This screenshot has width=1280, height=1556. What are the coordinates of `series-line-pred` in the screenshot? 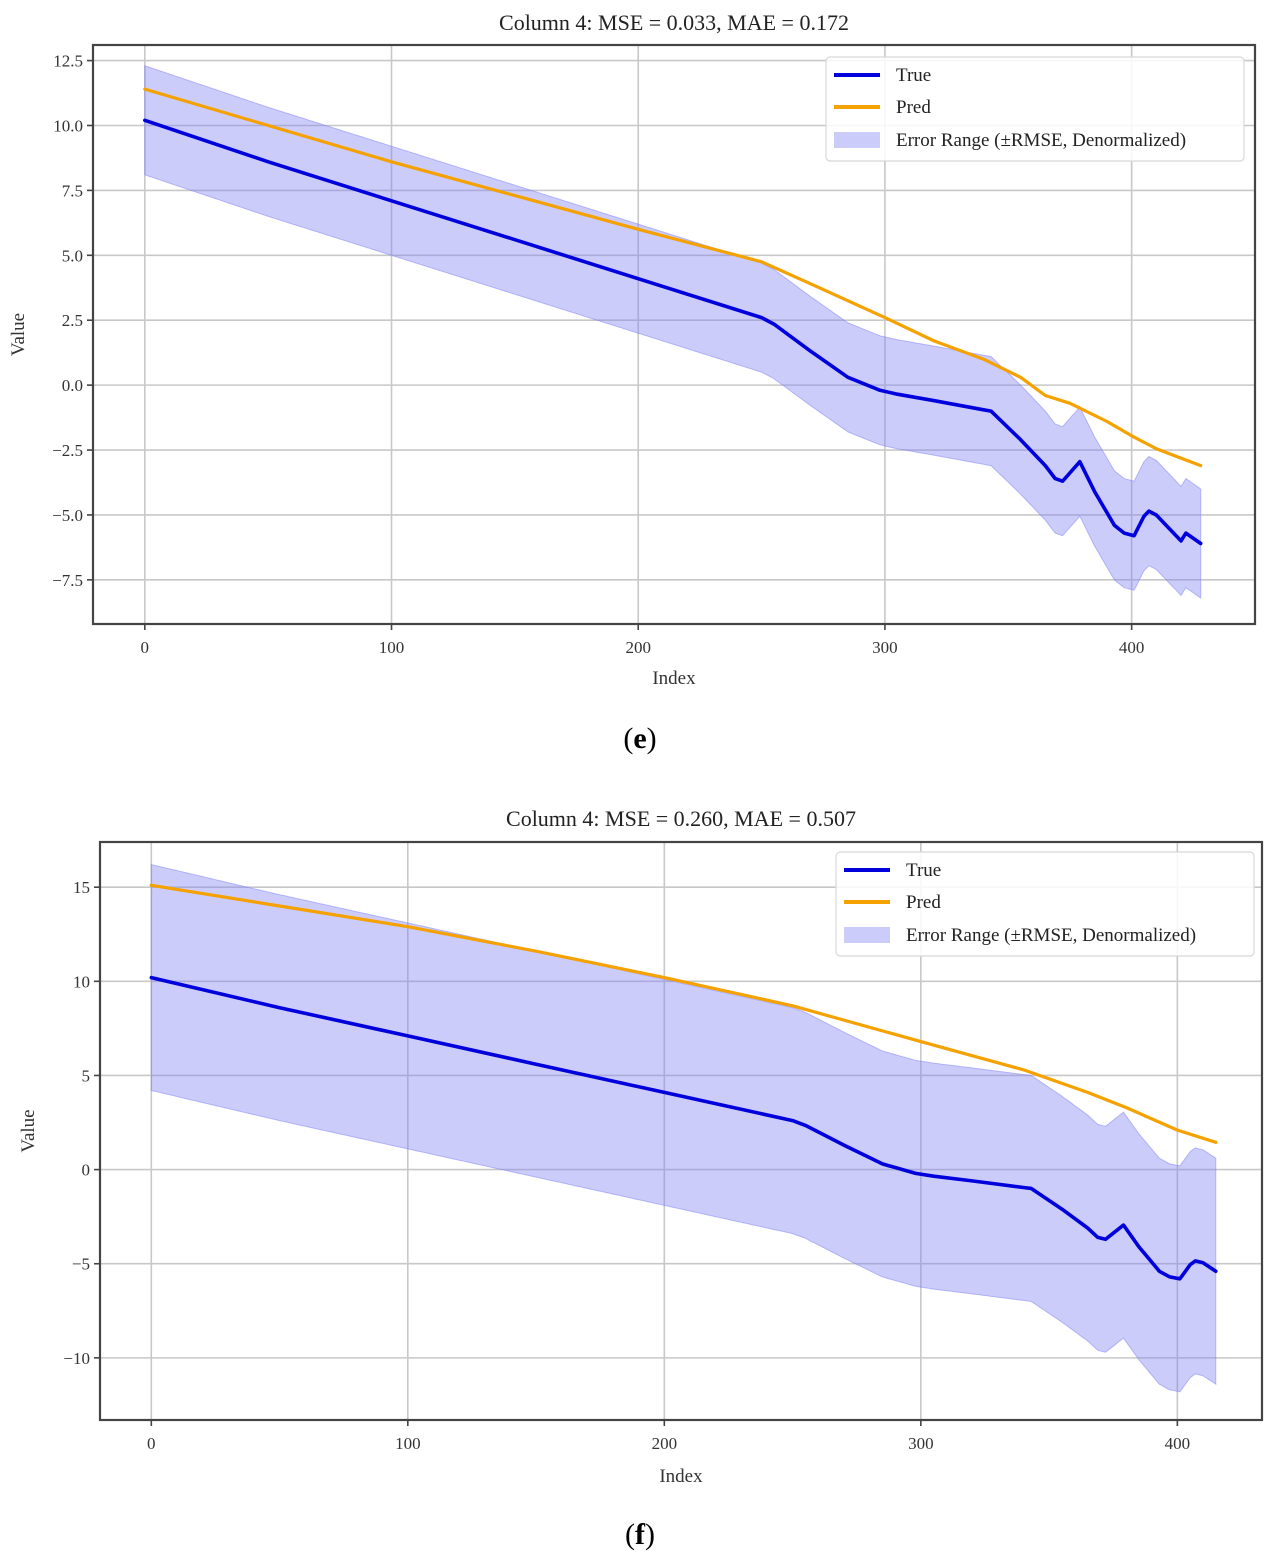 It's located at (683, 1013).